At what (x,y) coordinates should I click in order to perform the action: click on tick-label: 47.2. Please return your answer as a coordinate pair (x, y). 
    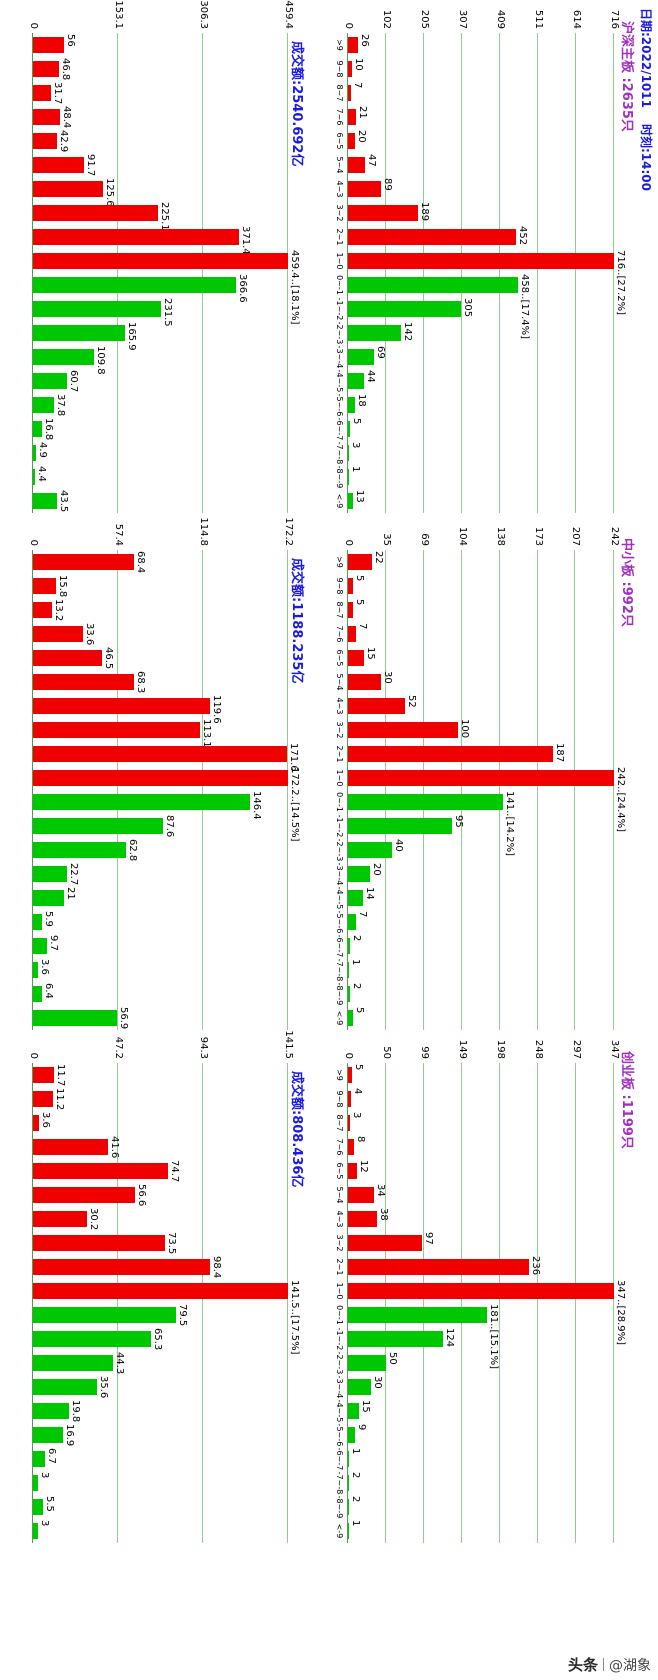
    Looking at the image, I should click on (119, 1047).